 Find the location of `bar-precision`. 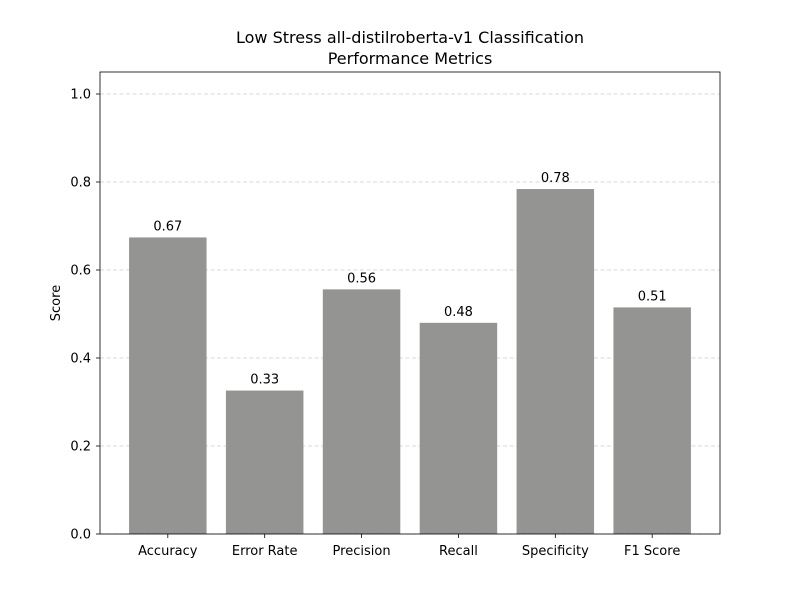

bar-precision is located at coordinates (361, 411).